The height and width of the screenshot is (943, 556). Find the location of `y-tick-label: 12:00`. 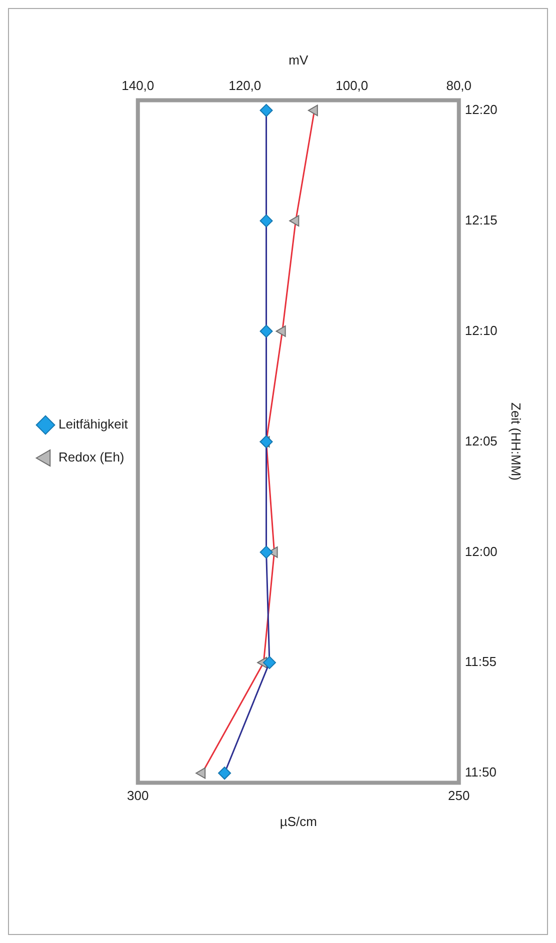

y-tick-label: 12:00 is located at coordinates (481, 551).